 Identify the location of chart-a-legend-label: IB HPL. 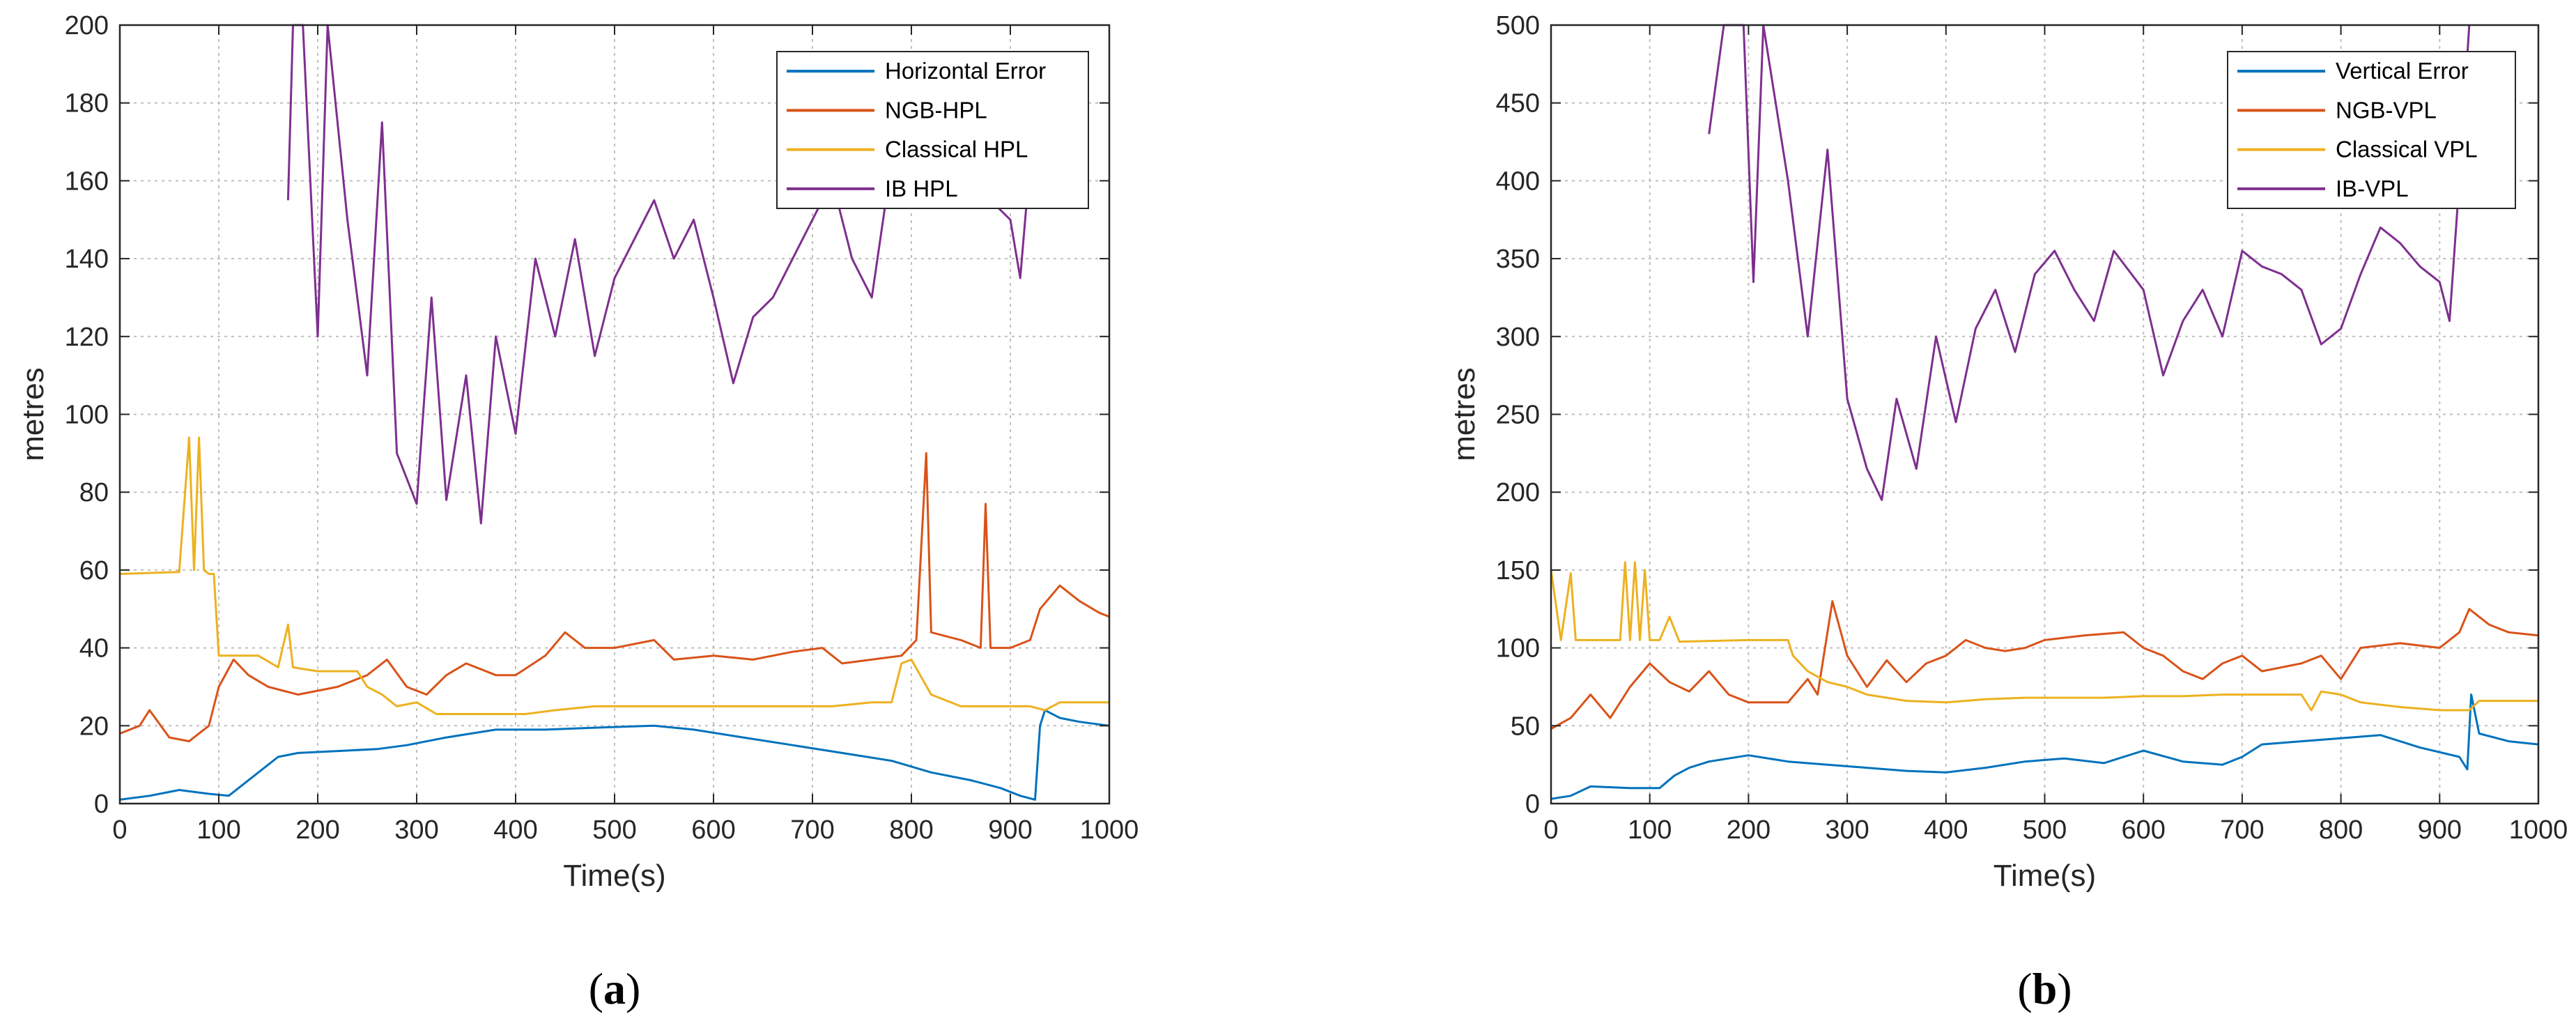
(921, 189).